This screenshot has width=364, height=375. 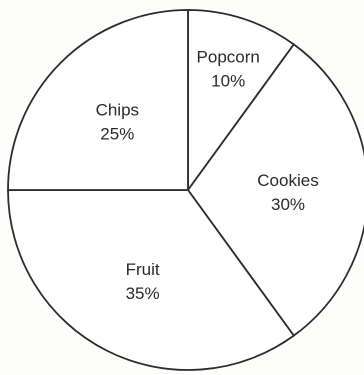 I want to click on slice-value-popcorn: 10%, so click(x=228, y=80).